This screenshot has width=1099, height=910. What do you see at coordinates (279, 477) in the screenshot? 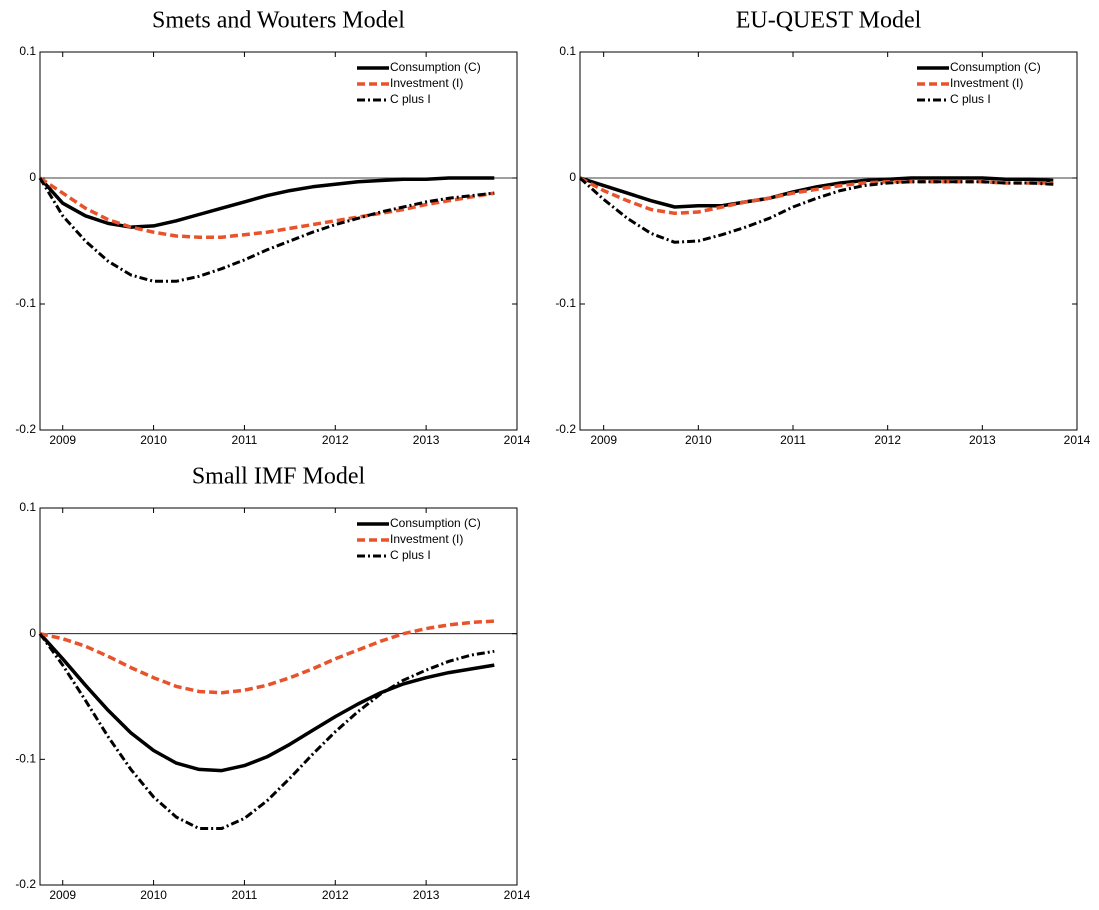
I see `chart-title: Small IMF Model` at bounding box center [279, 477].